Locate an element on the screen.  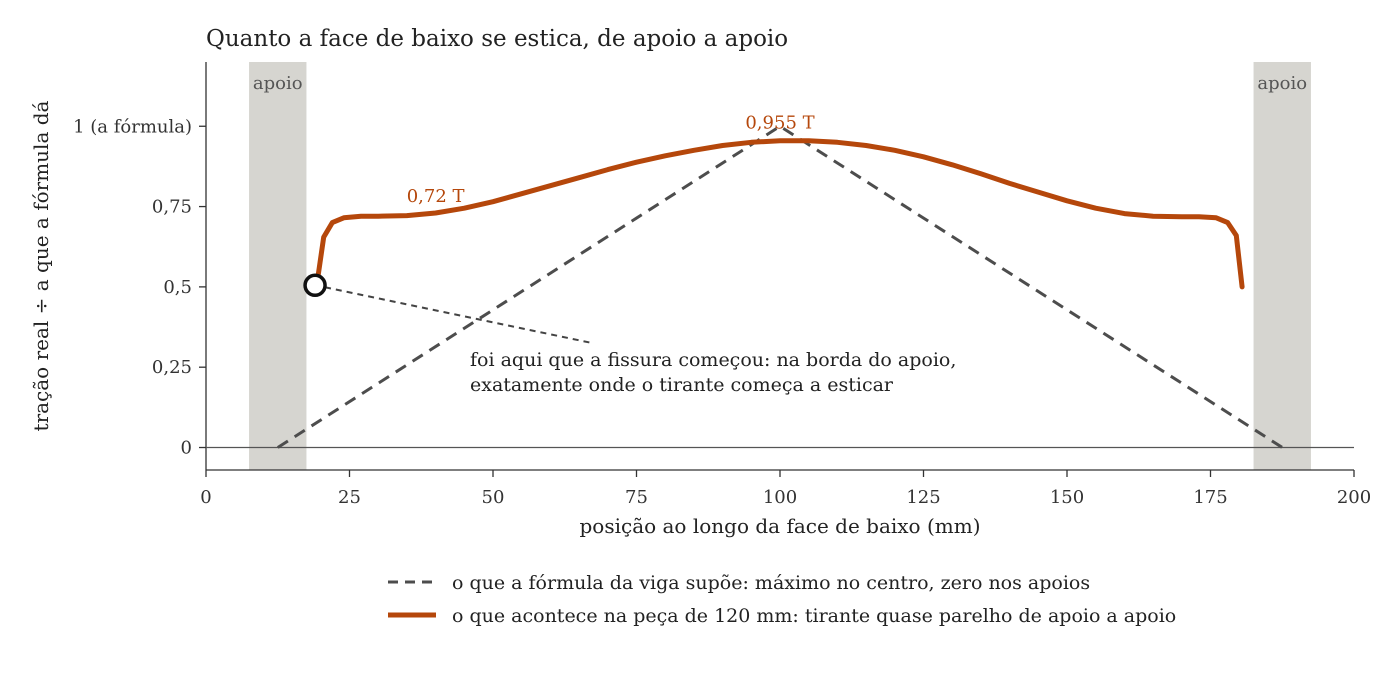
x-tick-label: 25 is located at coordinates (349, 497).